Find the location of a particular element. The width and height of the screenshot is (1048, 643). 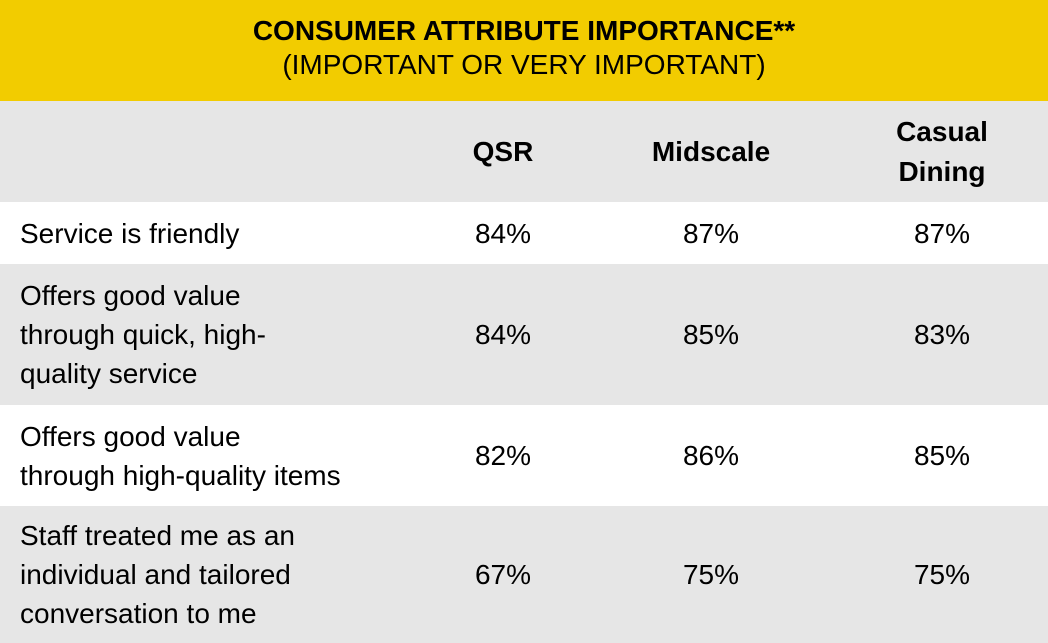

column-header: Casual Dining is located at coordinates (942, 151).